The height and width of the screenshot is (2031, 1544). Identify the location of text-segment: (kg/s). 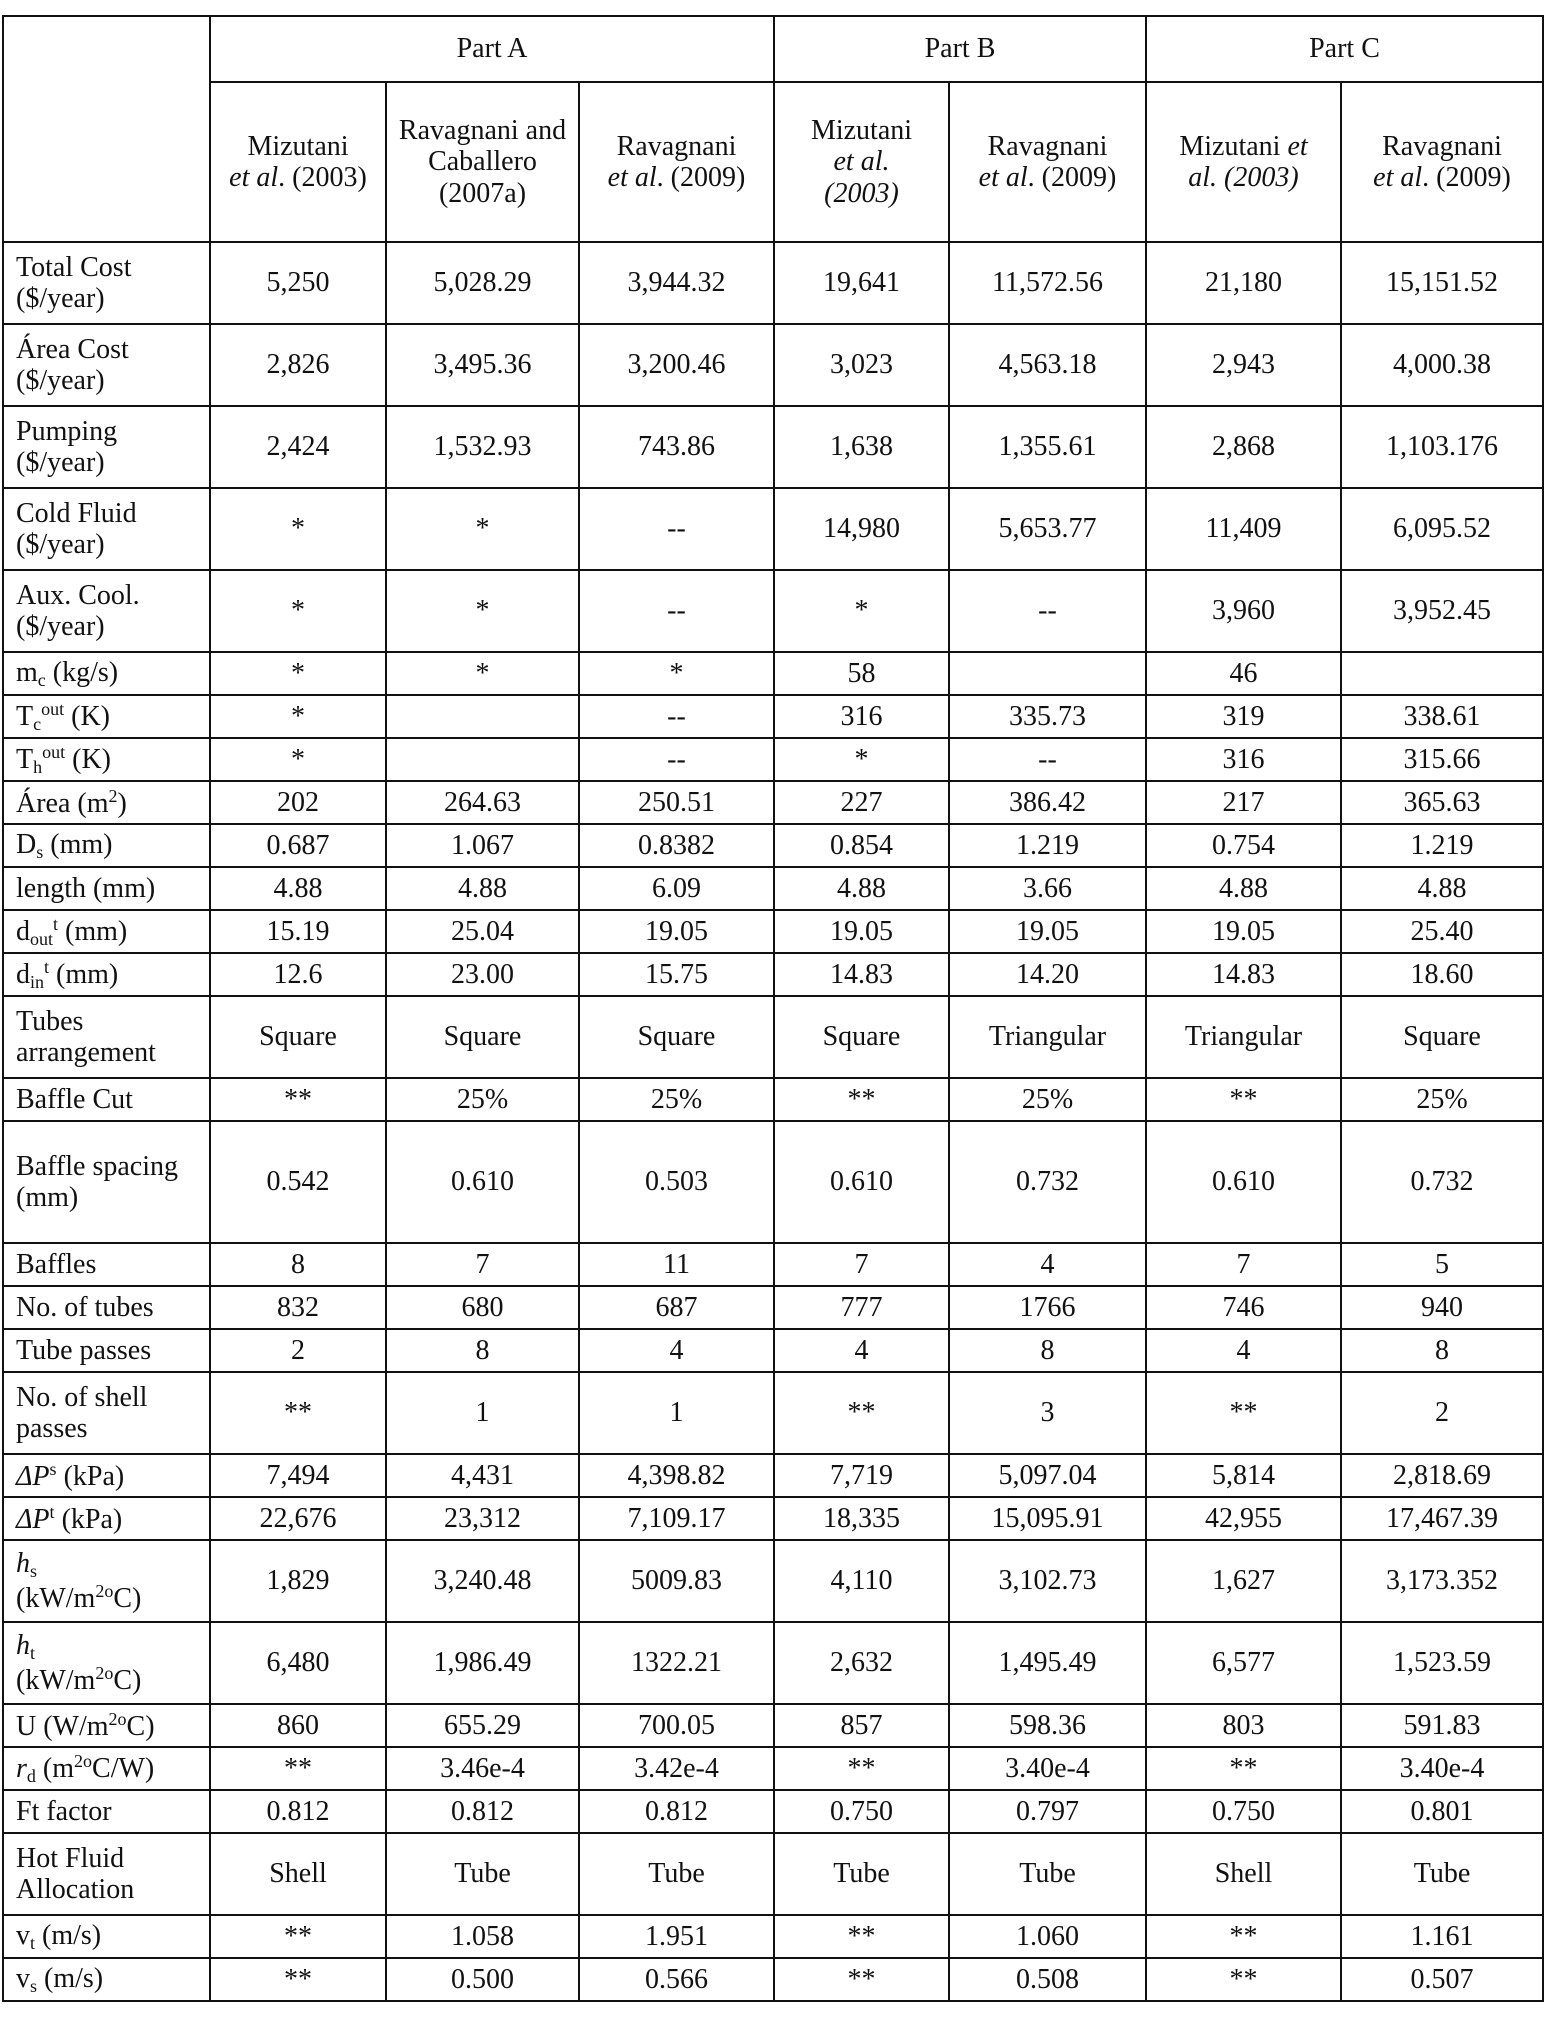
(82, 672).